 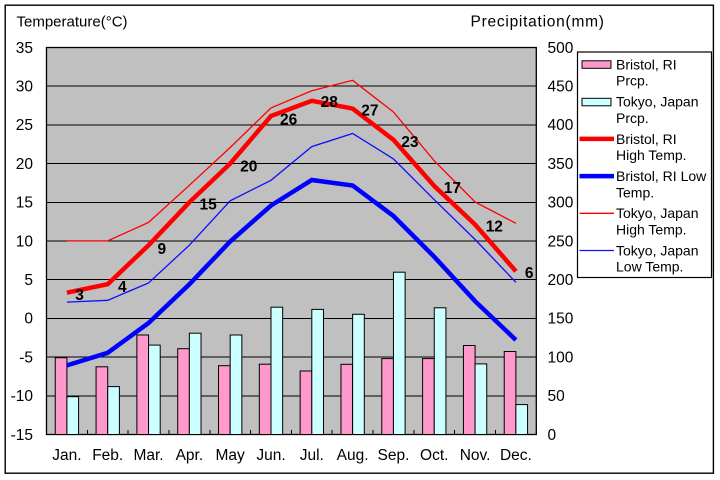 What do you see at coordinates (24, 48) in the screenshot?
I see `svg-text: 35` at bounding box center [24, 48].